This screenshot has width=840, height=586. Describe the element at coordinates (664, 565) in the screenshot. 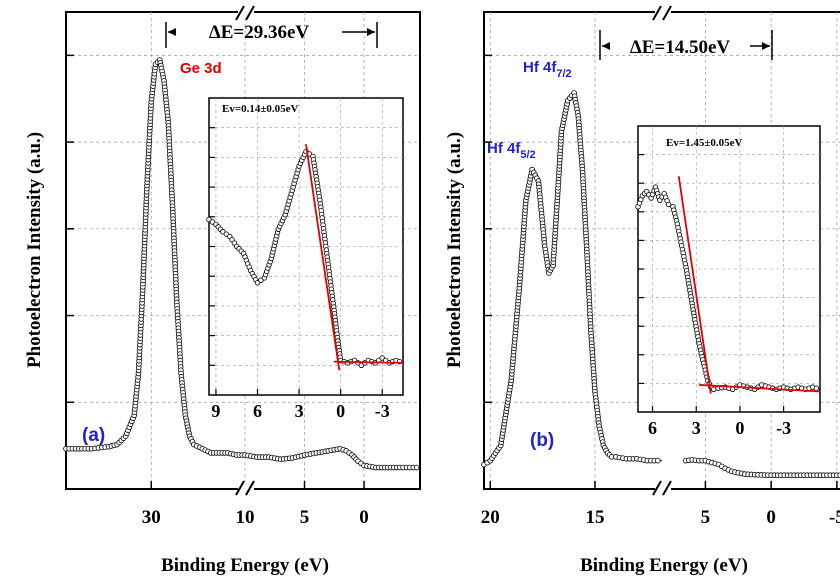

I see `panel-b-x-axis-label: Binding Energy (eV)` at that location.